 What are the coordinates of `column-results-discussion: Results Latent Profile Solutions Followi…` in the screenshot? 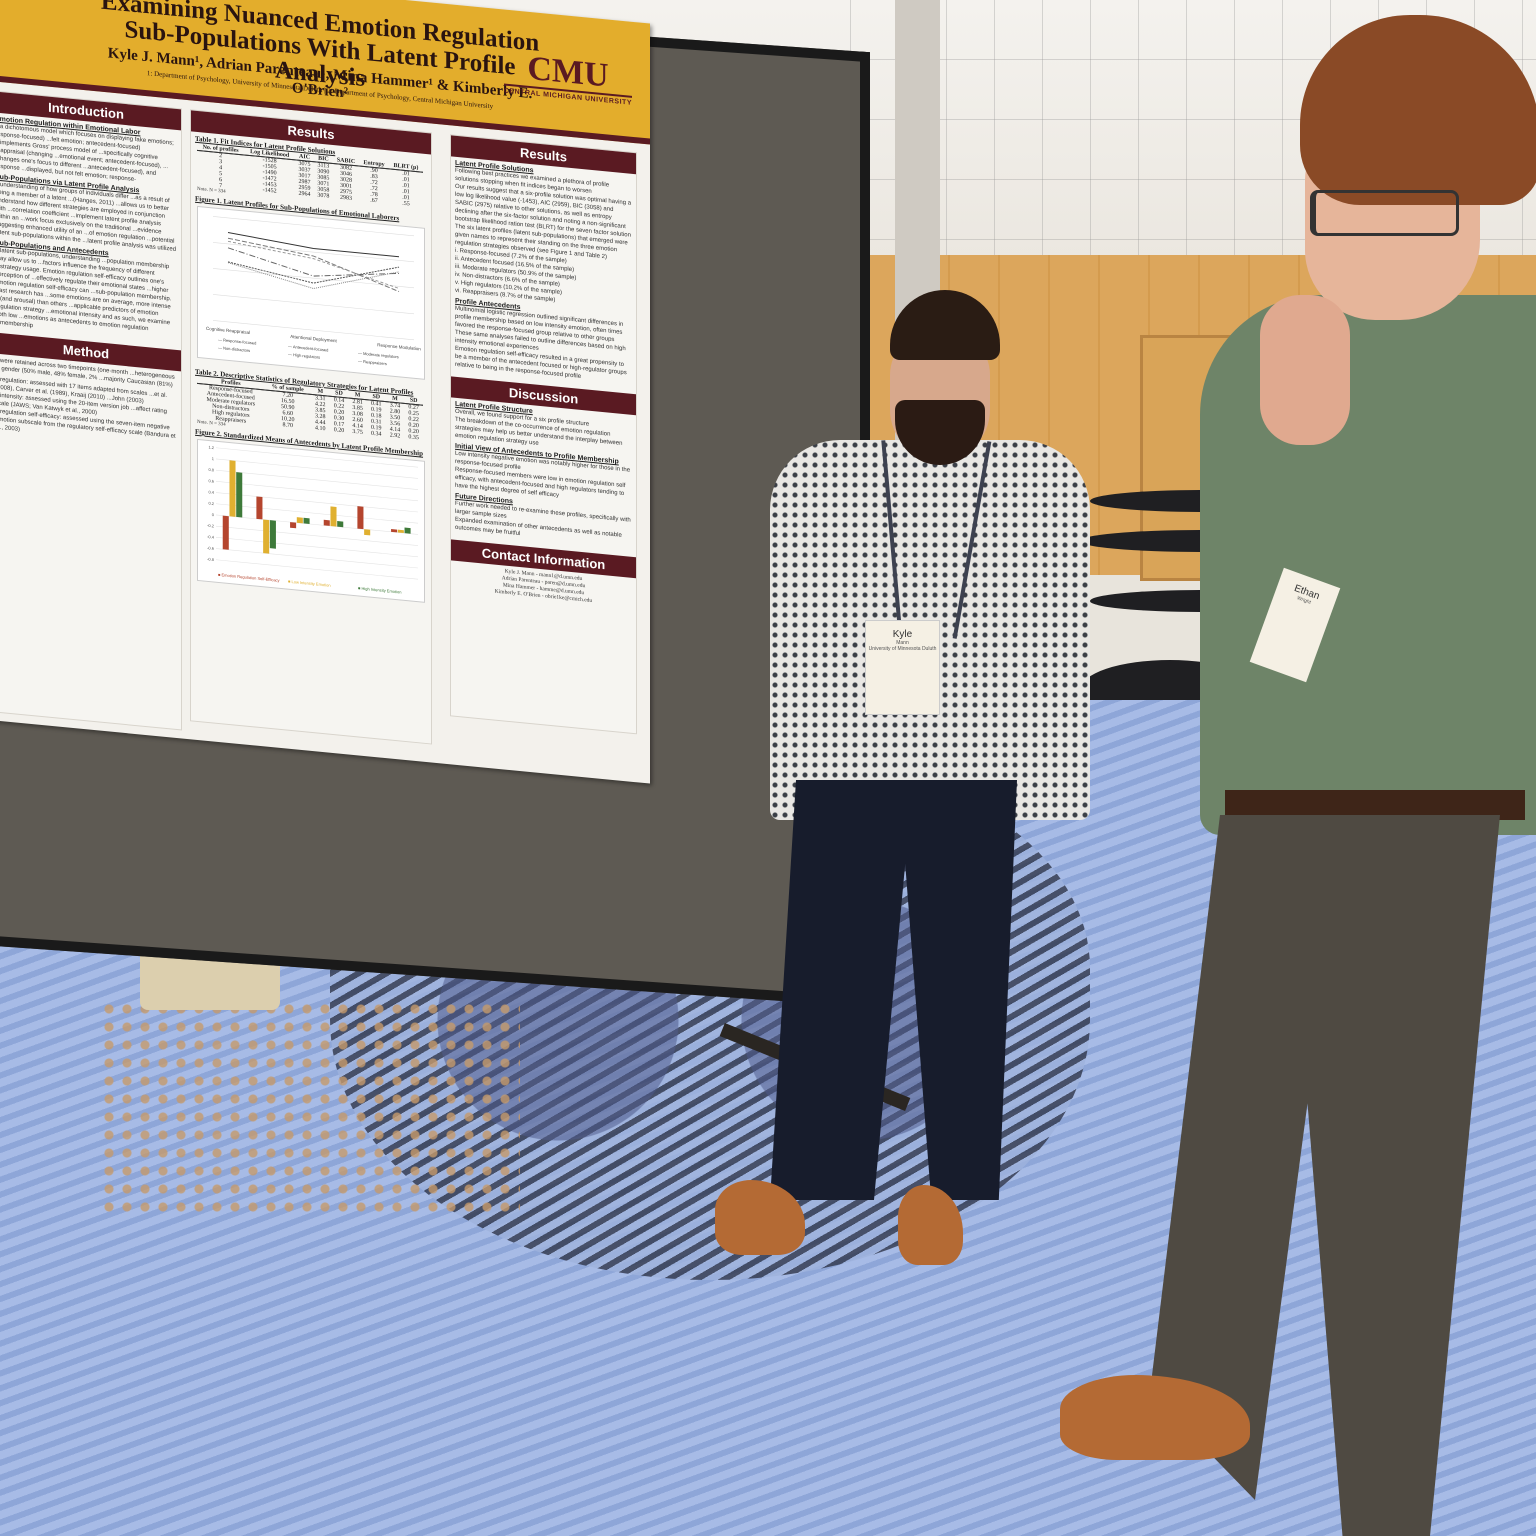 It's located at (543, 434).